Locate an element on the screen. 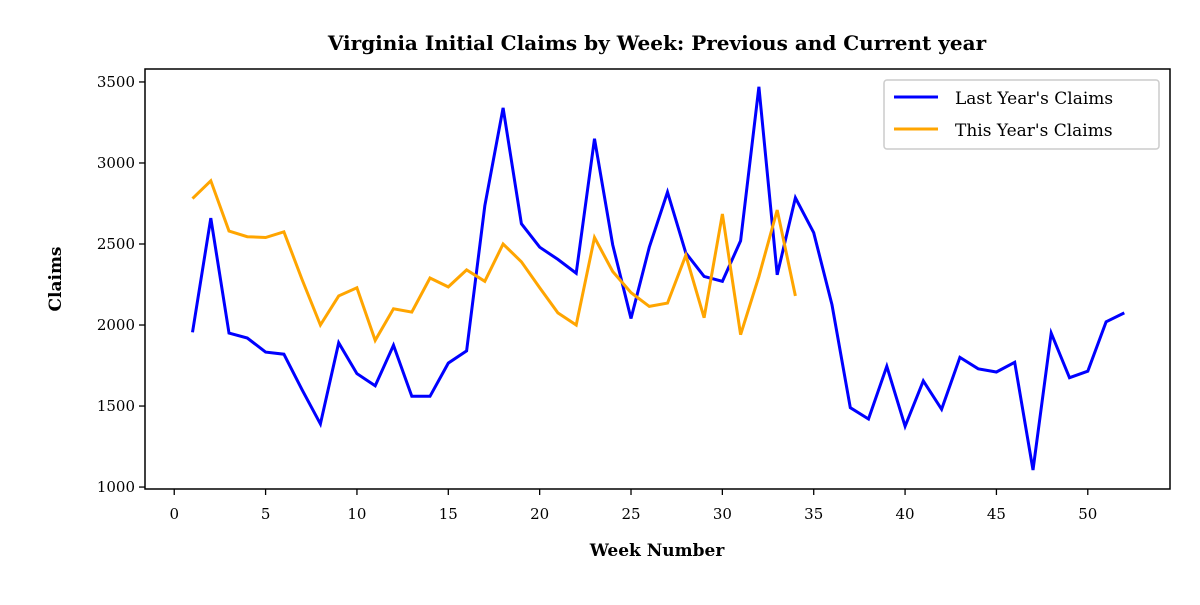 This screenshot has height=605, width=1200. legend-label-last-year: Last Year's Claims is located at coordinates (1034, 99).